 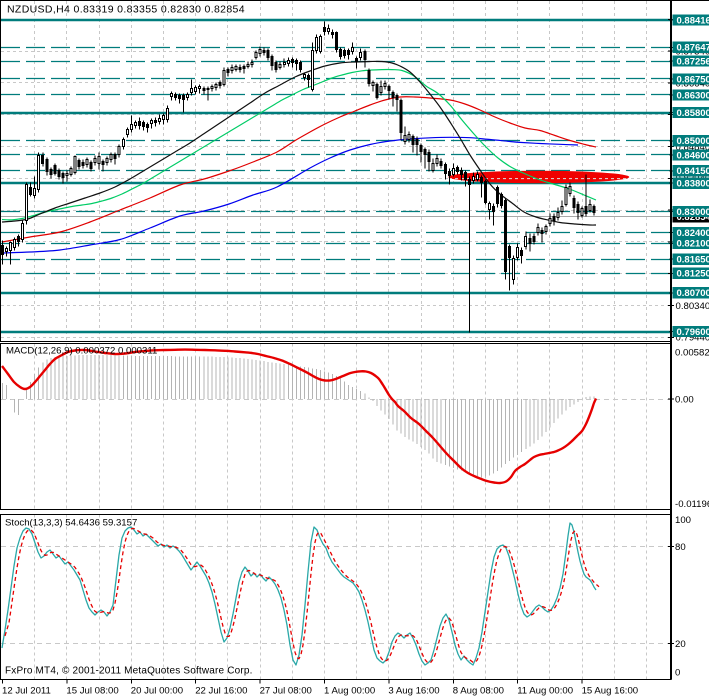 I want to click on svg-text: 0.79600, so click(x=693, y=332).